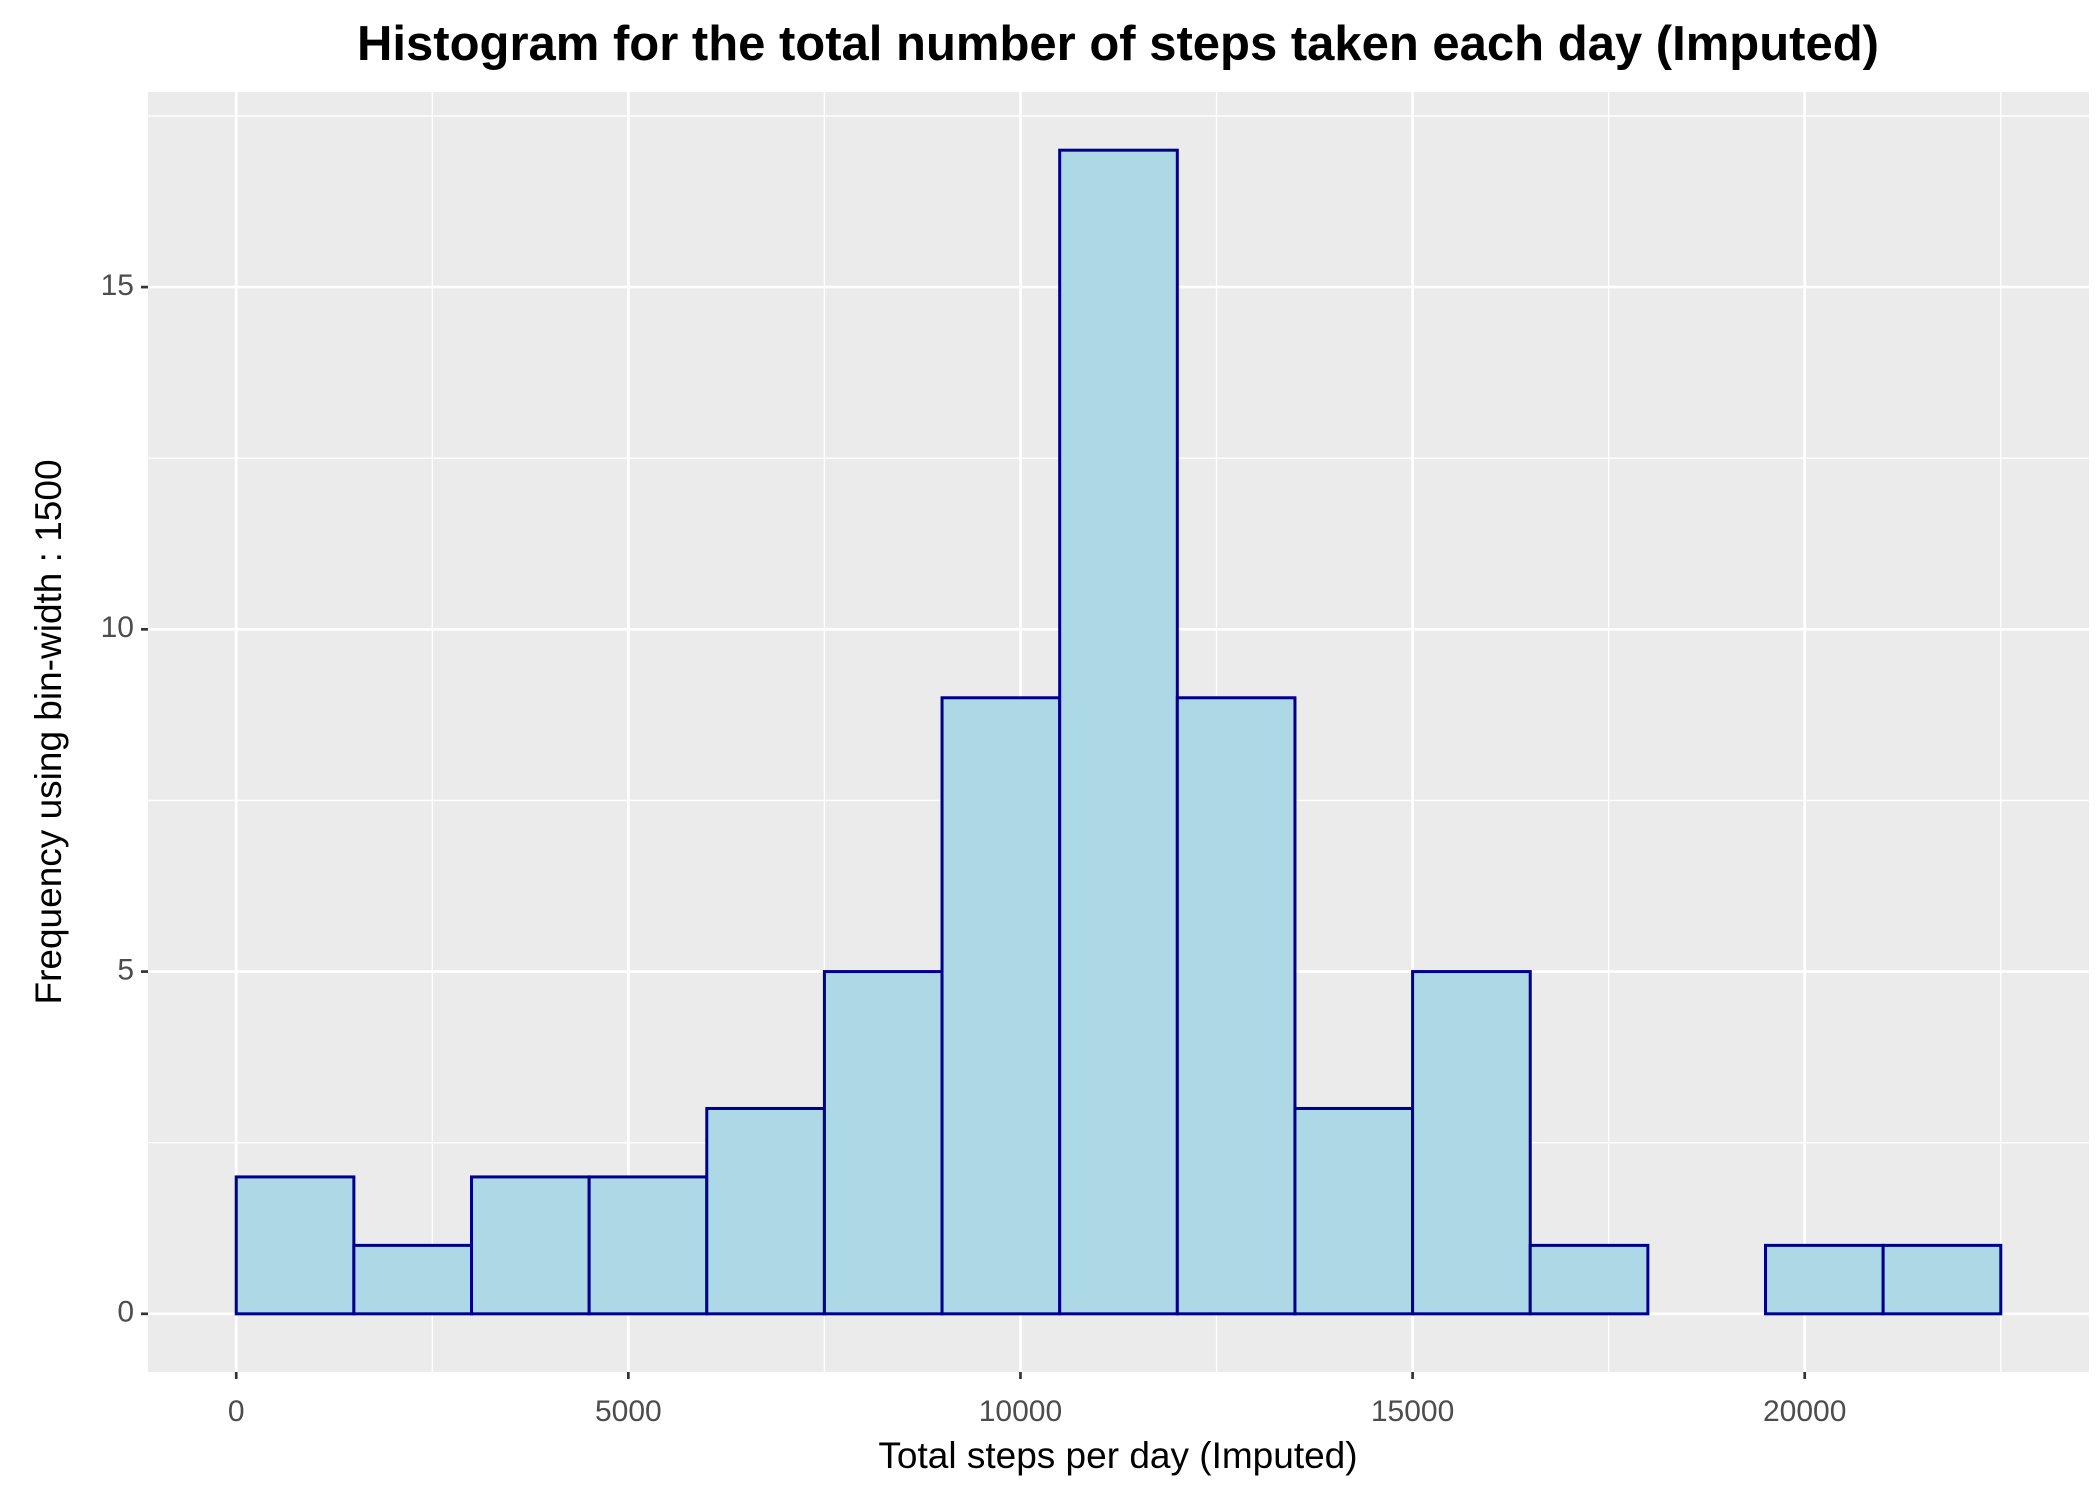 This screenshot has width=2100, height=1499. I want to click on x-tick-label: 0, so click(236, 1411).